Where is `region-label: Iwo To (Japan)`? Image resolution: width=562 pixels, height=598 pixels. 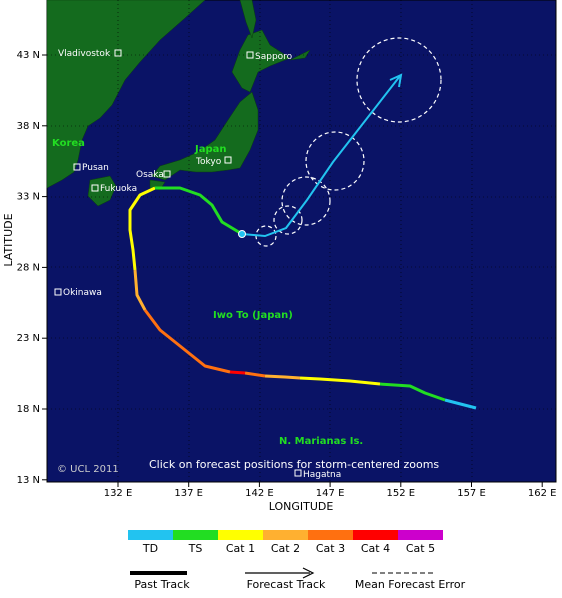
region-label: Iwo To (Japan) is located at coordinates (253, 315).